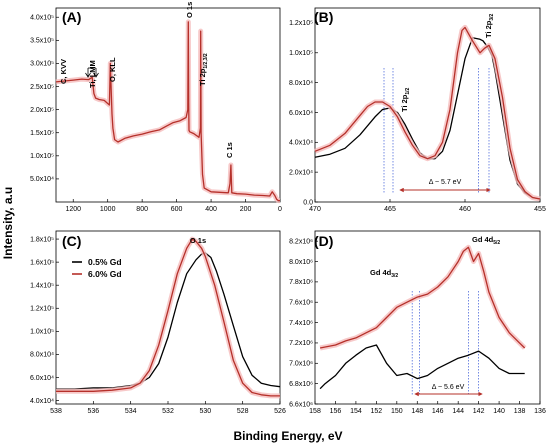  What do you see at coordinates (42, 18) in the screenshot?
I see `y-tick-label: 4.0x10⁵` at bounding box center [42, 18].